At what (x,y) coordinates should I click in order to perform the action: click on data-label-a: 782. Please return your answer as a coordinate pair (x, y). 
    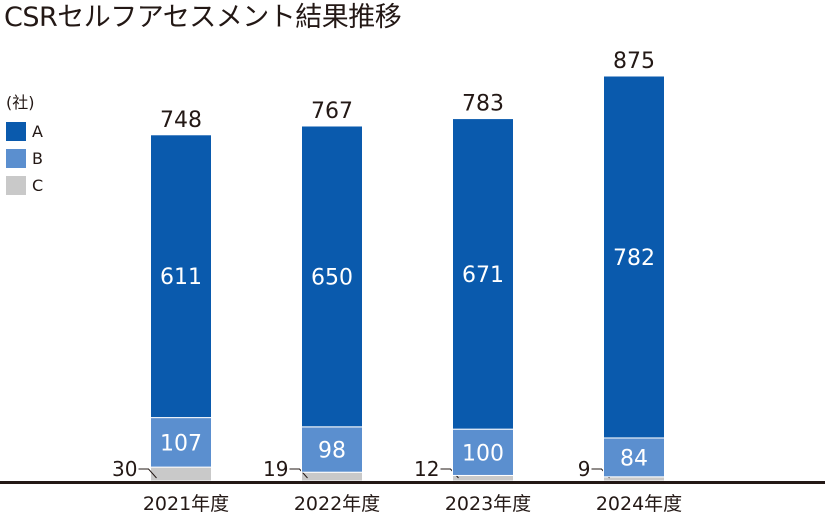
    Looking at the image, I should click on (634, 258).